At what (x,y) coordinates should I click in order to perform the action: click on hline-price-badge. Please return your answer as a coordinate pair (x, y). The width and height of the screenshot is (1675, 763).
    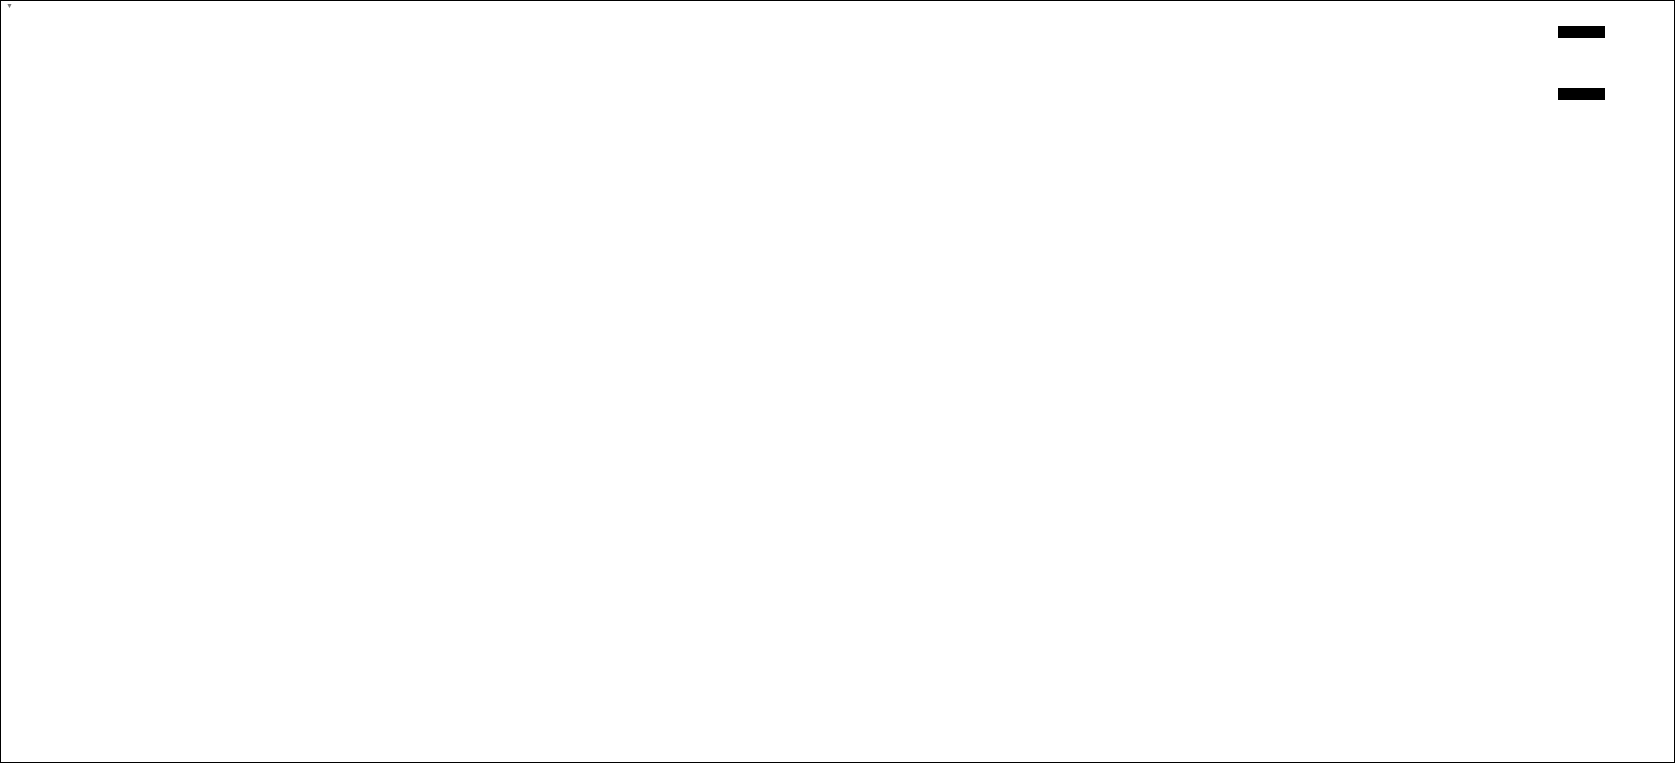
    Looking at the image, I should click on (1581, 94).